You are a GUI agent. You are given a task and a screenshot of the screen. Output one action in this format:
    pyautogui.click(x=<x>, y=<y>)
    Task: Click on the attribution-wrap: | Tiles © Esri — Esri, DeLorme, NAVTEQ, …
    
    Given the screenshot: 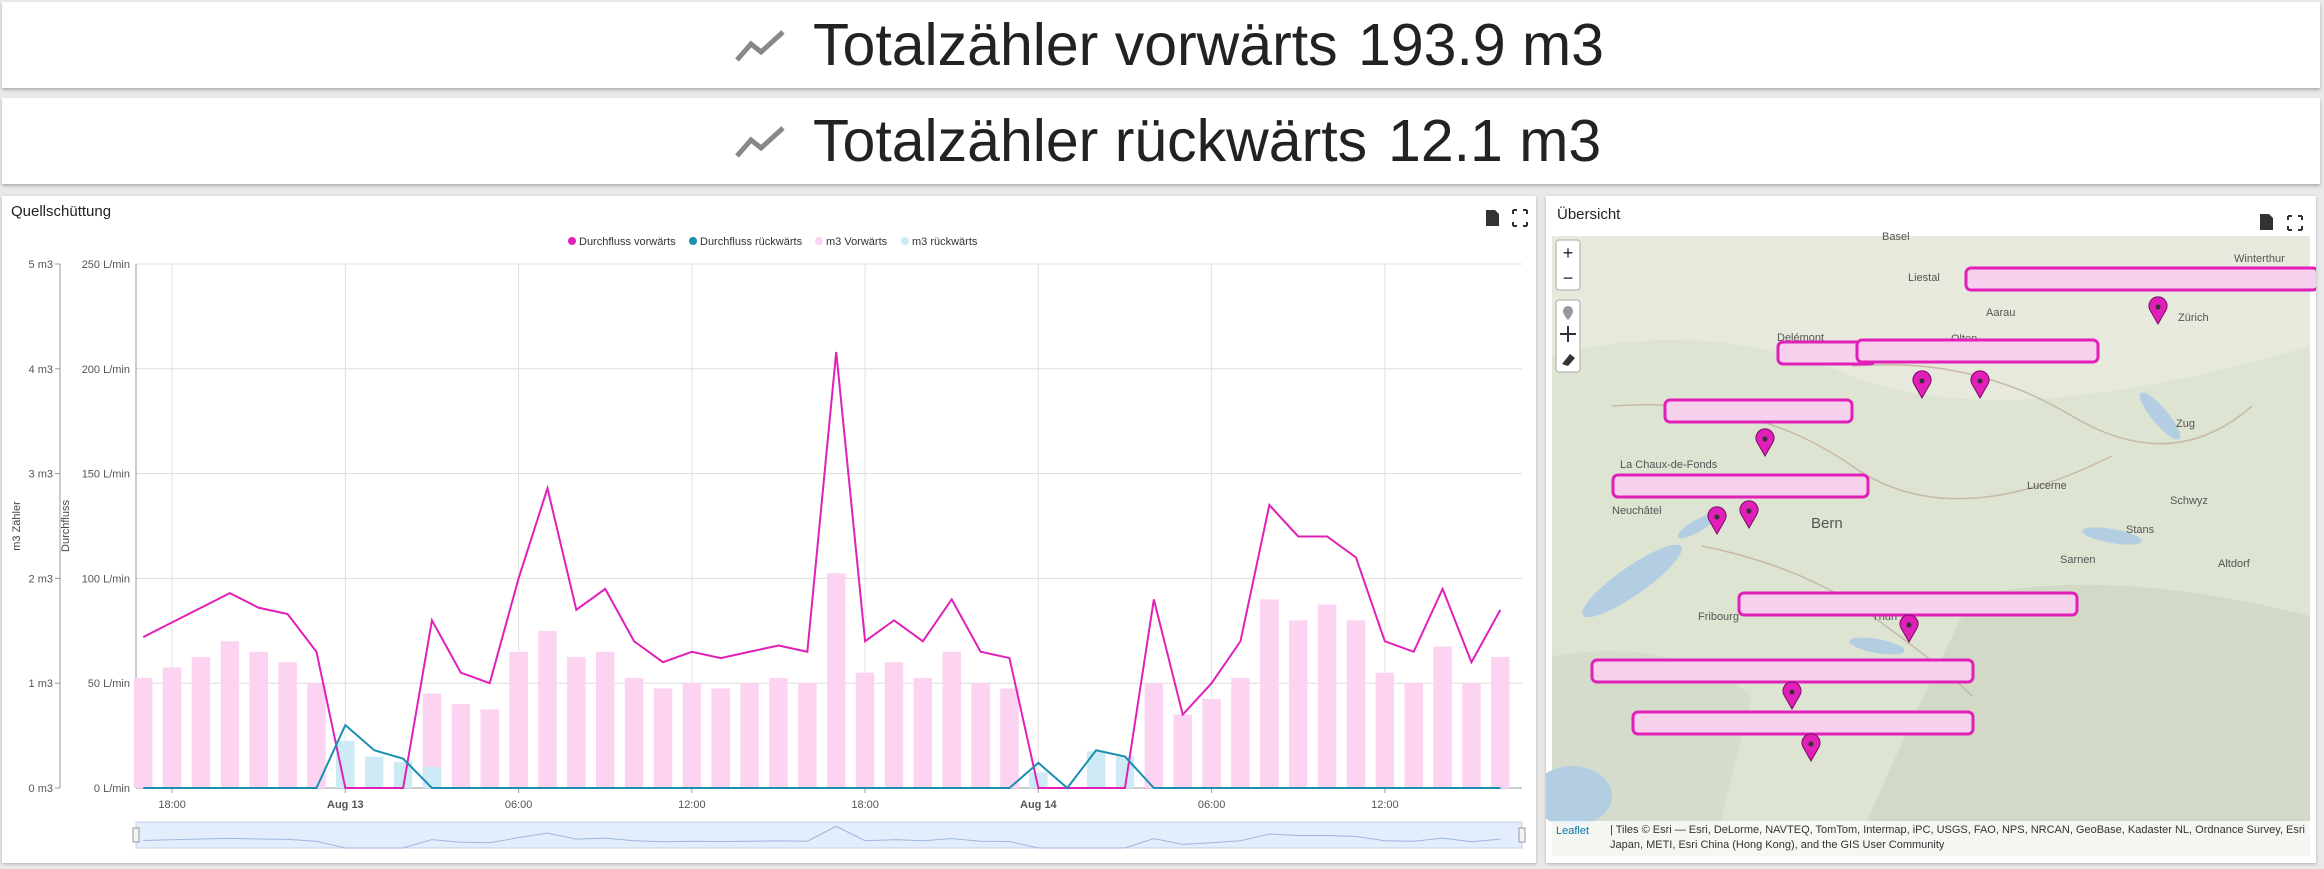 What is the action you would take?
    pyautogui.click(x=1957, y=837)
    